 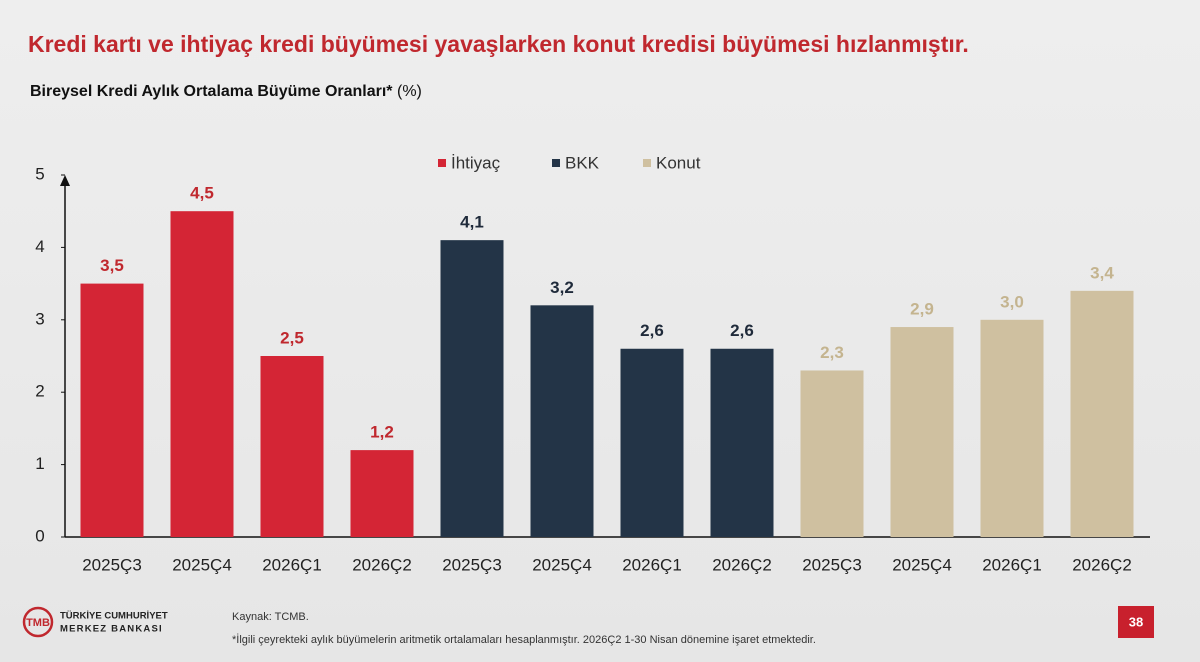 I want to click on legend-label: İhtiyaç, so click(x=476, y=162).